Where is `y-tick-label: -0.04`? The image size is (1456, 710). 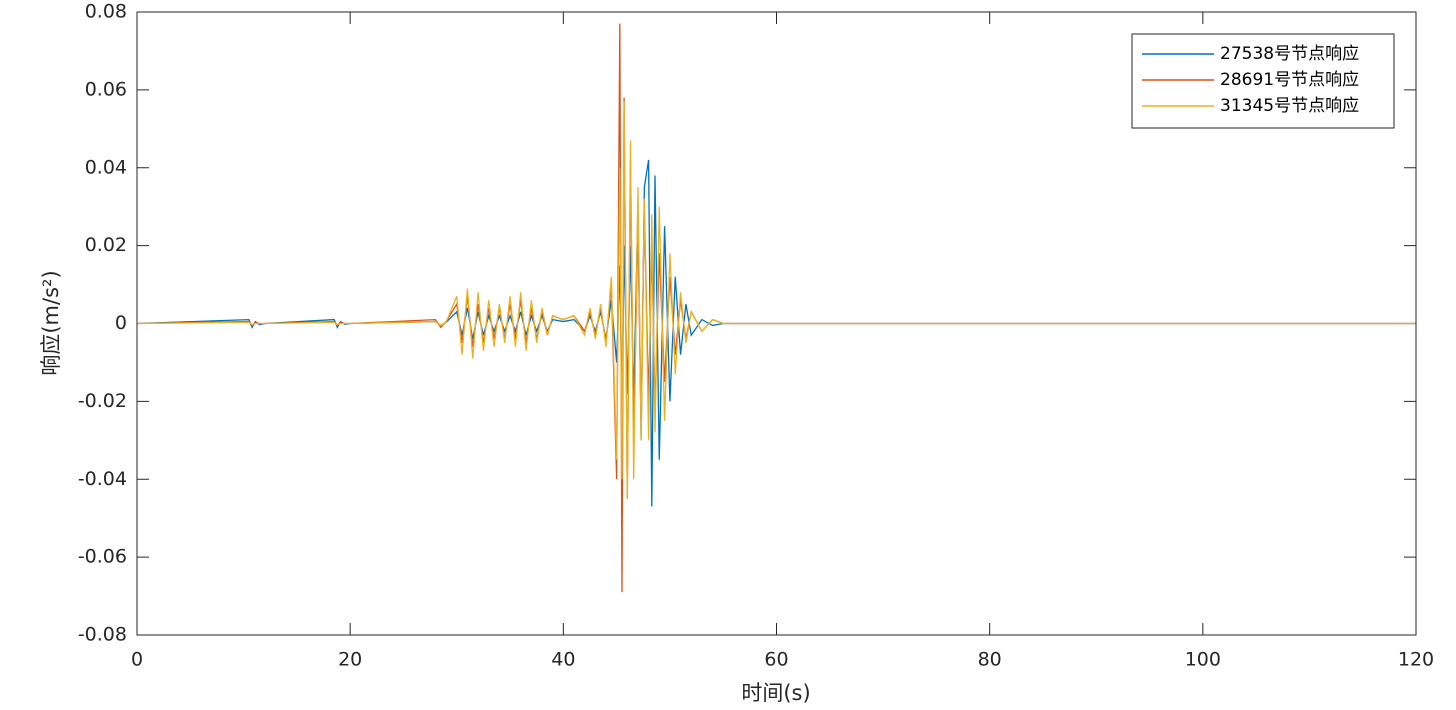 y-tick-label: -0.04 is located at coordinates (102, 479).